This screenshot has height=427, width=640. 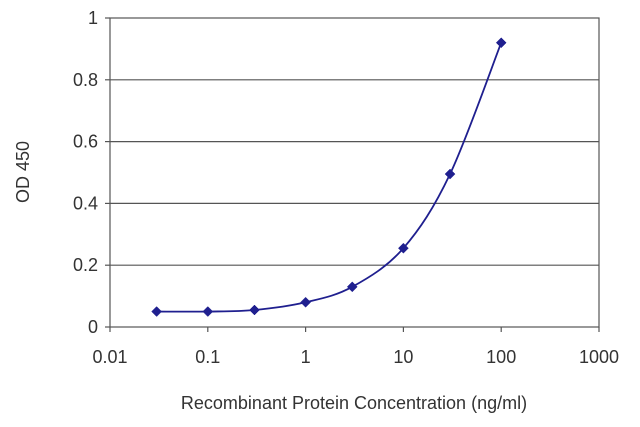 I want to click on y-tick-label: 0.8, so click(x=85, y=80).